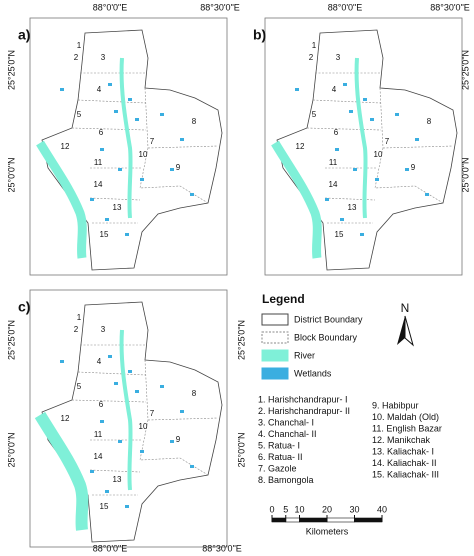 The image size is (474, 556). Describe the element at coordinates (286, 480) in the screenshot. I see `block-name: 8. Bamongola` at that location.